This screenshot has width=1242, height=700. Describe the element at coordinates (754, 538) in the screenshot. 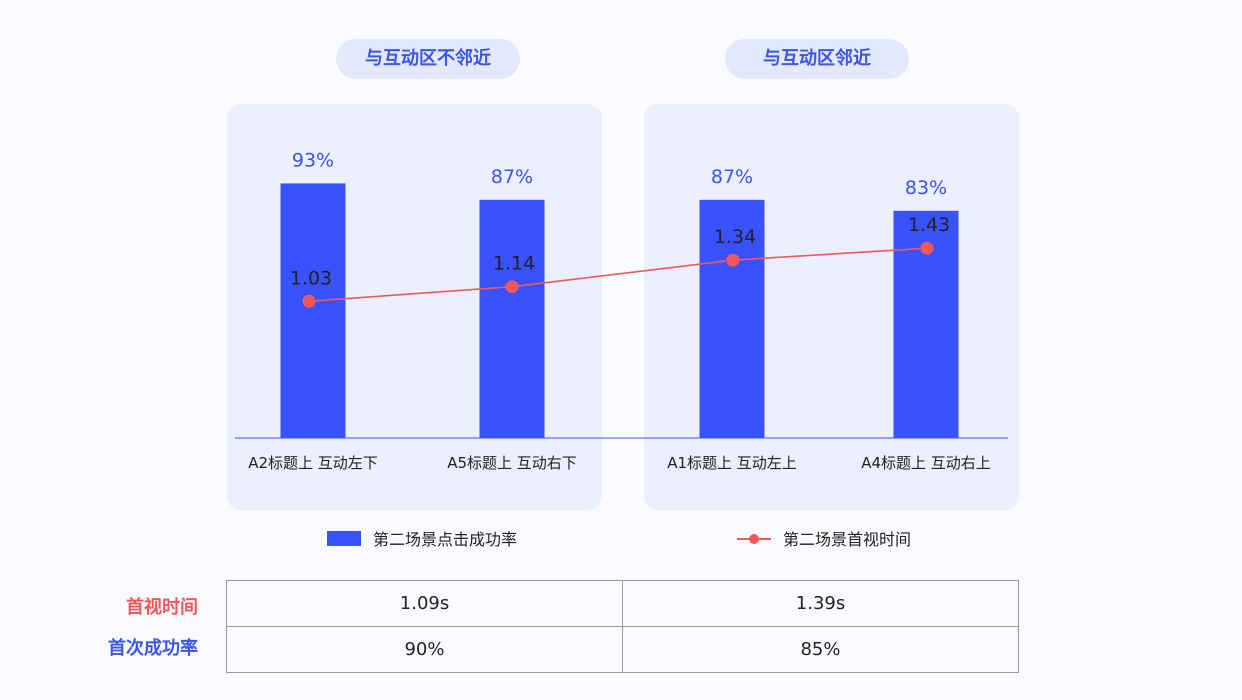

I see `legend-line-swatch` at that location.